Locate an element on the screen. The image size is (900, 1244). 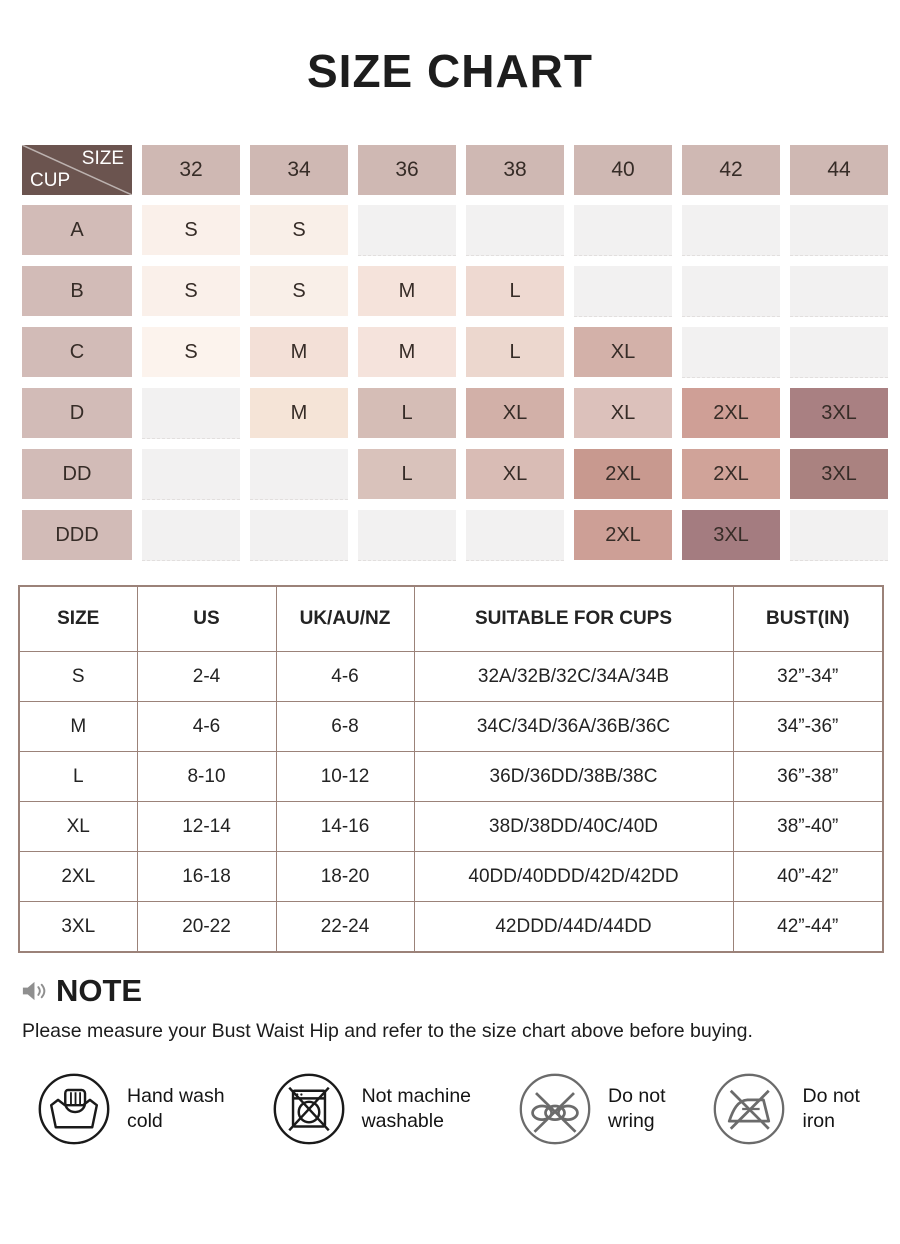
corner-diagonal-line is located at coordinates (77, 170).